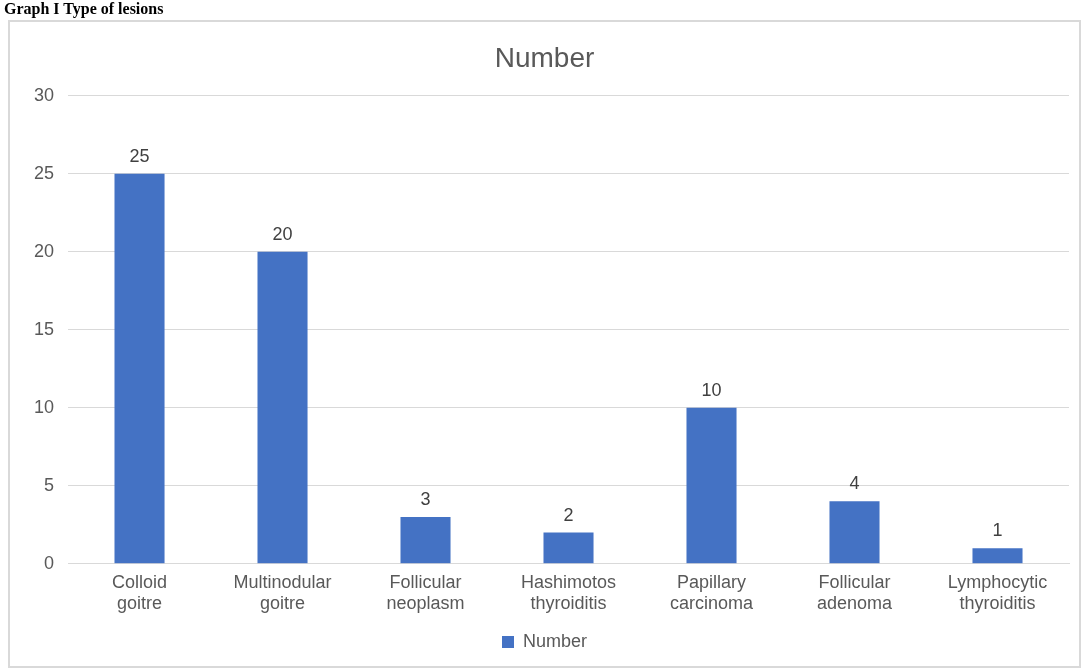 The width and height of the screenshot is (1083, 670). I want to click on y-tick-label: 20, so click(44, 250).